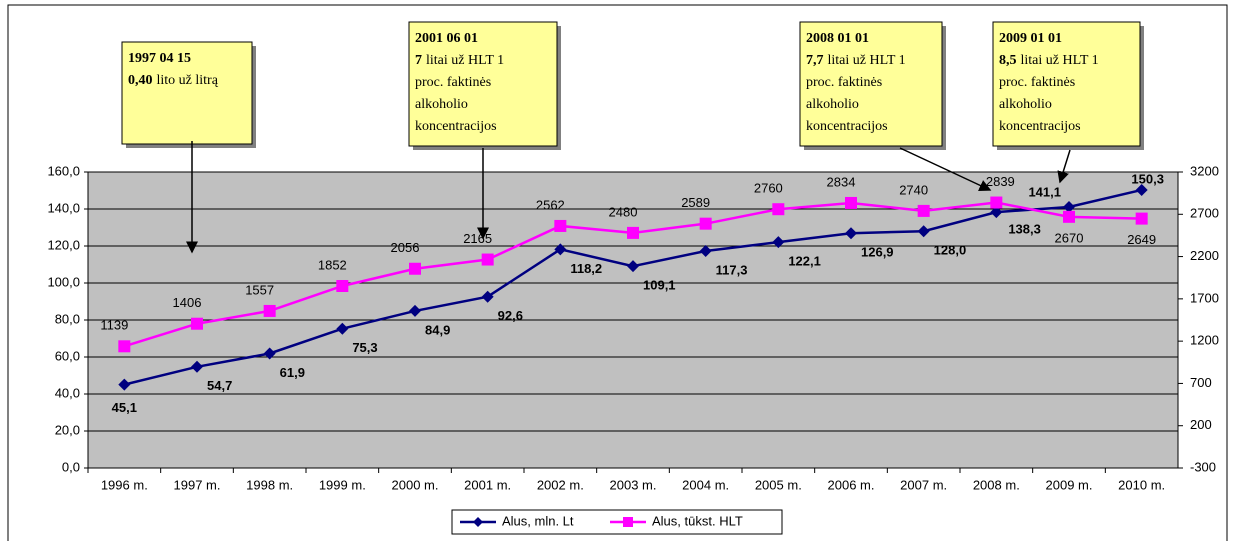  Describe the element at coordinates (124, 484) in the screenshot. I see `x-tick-label: 1996 m.` at that location.